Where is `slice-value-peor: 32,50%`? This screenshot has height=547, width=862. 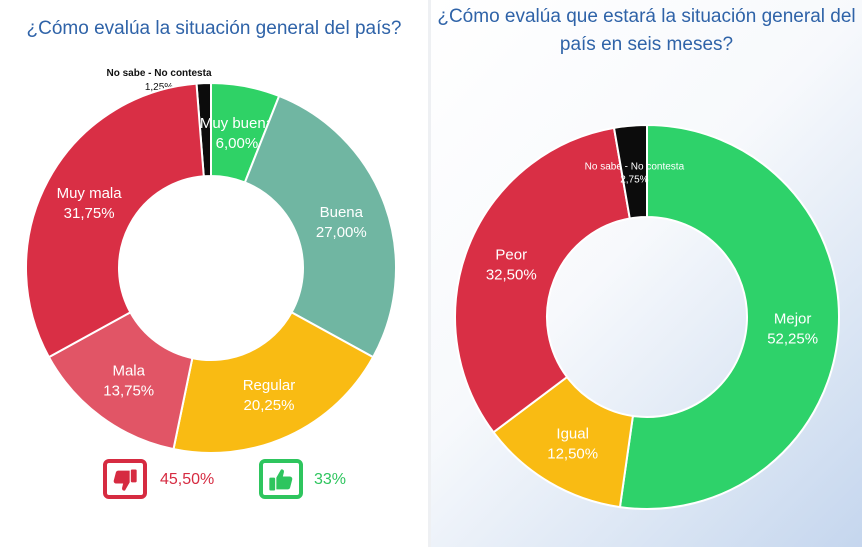
slice-value-peor: 32,50% is located at coordinates (511, 274).